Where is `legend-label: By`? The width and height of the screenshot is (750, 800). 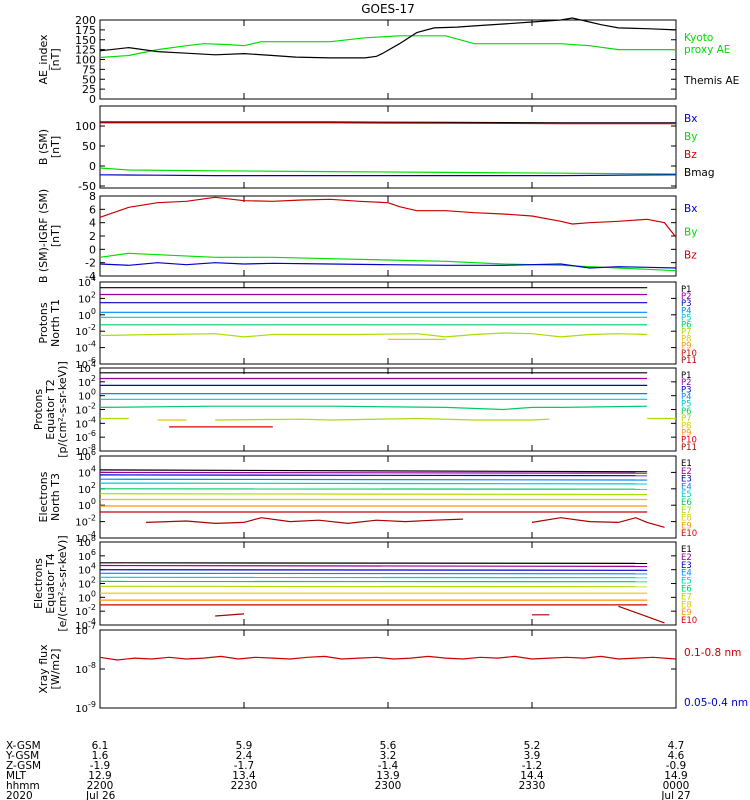 legend-label: By is located at coordinates (690, 232).